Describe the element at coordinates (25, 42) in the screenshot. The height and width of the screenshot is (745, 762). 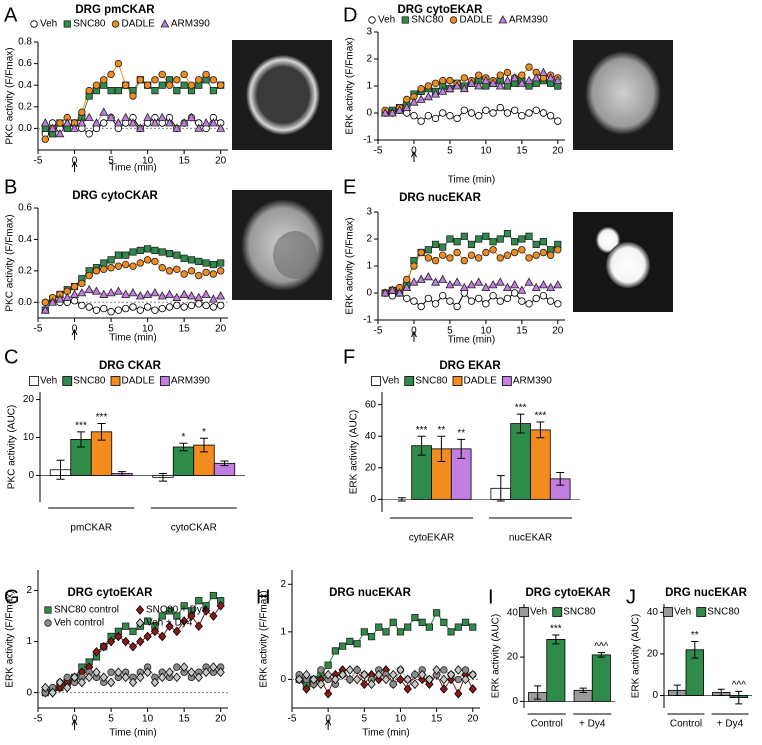
I see `y-tick-label: 0.8` at that location.